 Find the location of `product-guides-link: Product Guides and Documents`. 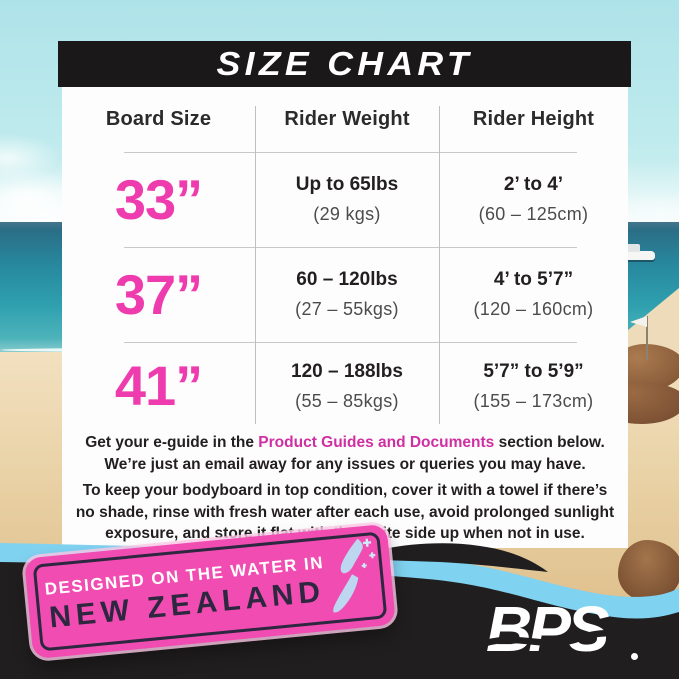

product-guides-link: Product Guides and Documents is located at coordinates (376, 442).